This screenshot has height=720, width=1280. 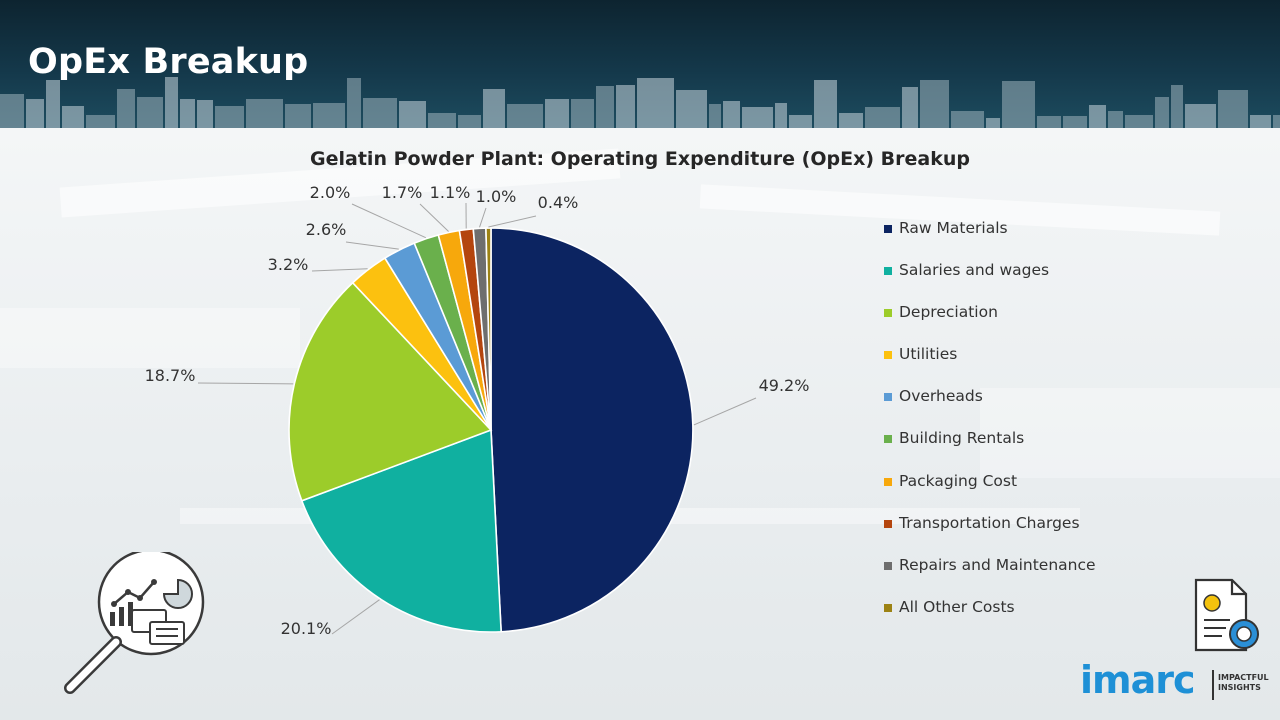 What do you see at coordinates (355, 617) in the screenshot?
I see `leader-line-salaries-and-wages` at bounding box center [355, 617].